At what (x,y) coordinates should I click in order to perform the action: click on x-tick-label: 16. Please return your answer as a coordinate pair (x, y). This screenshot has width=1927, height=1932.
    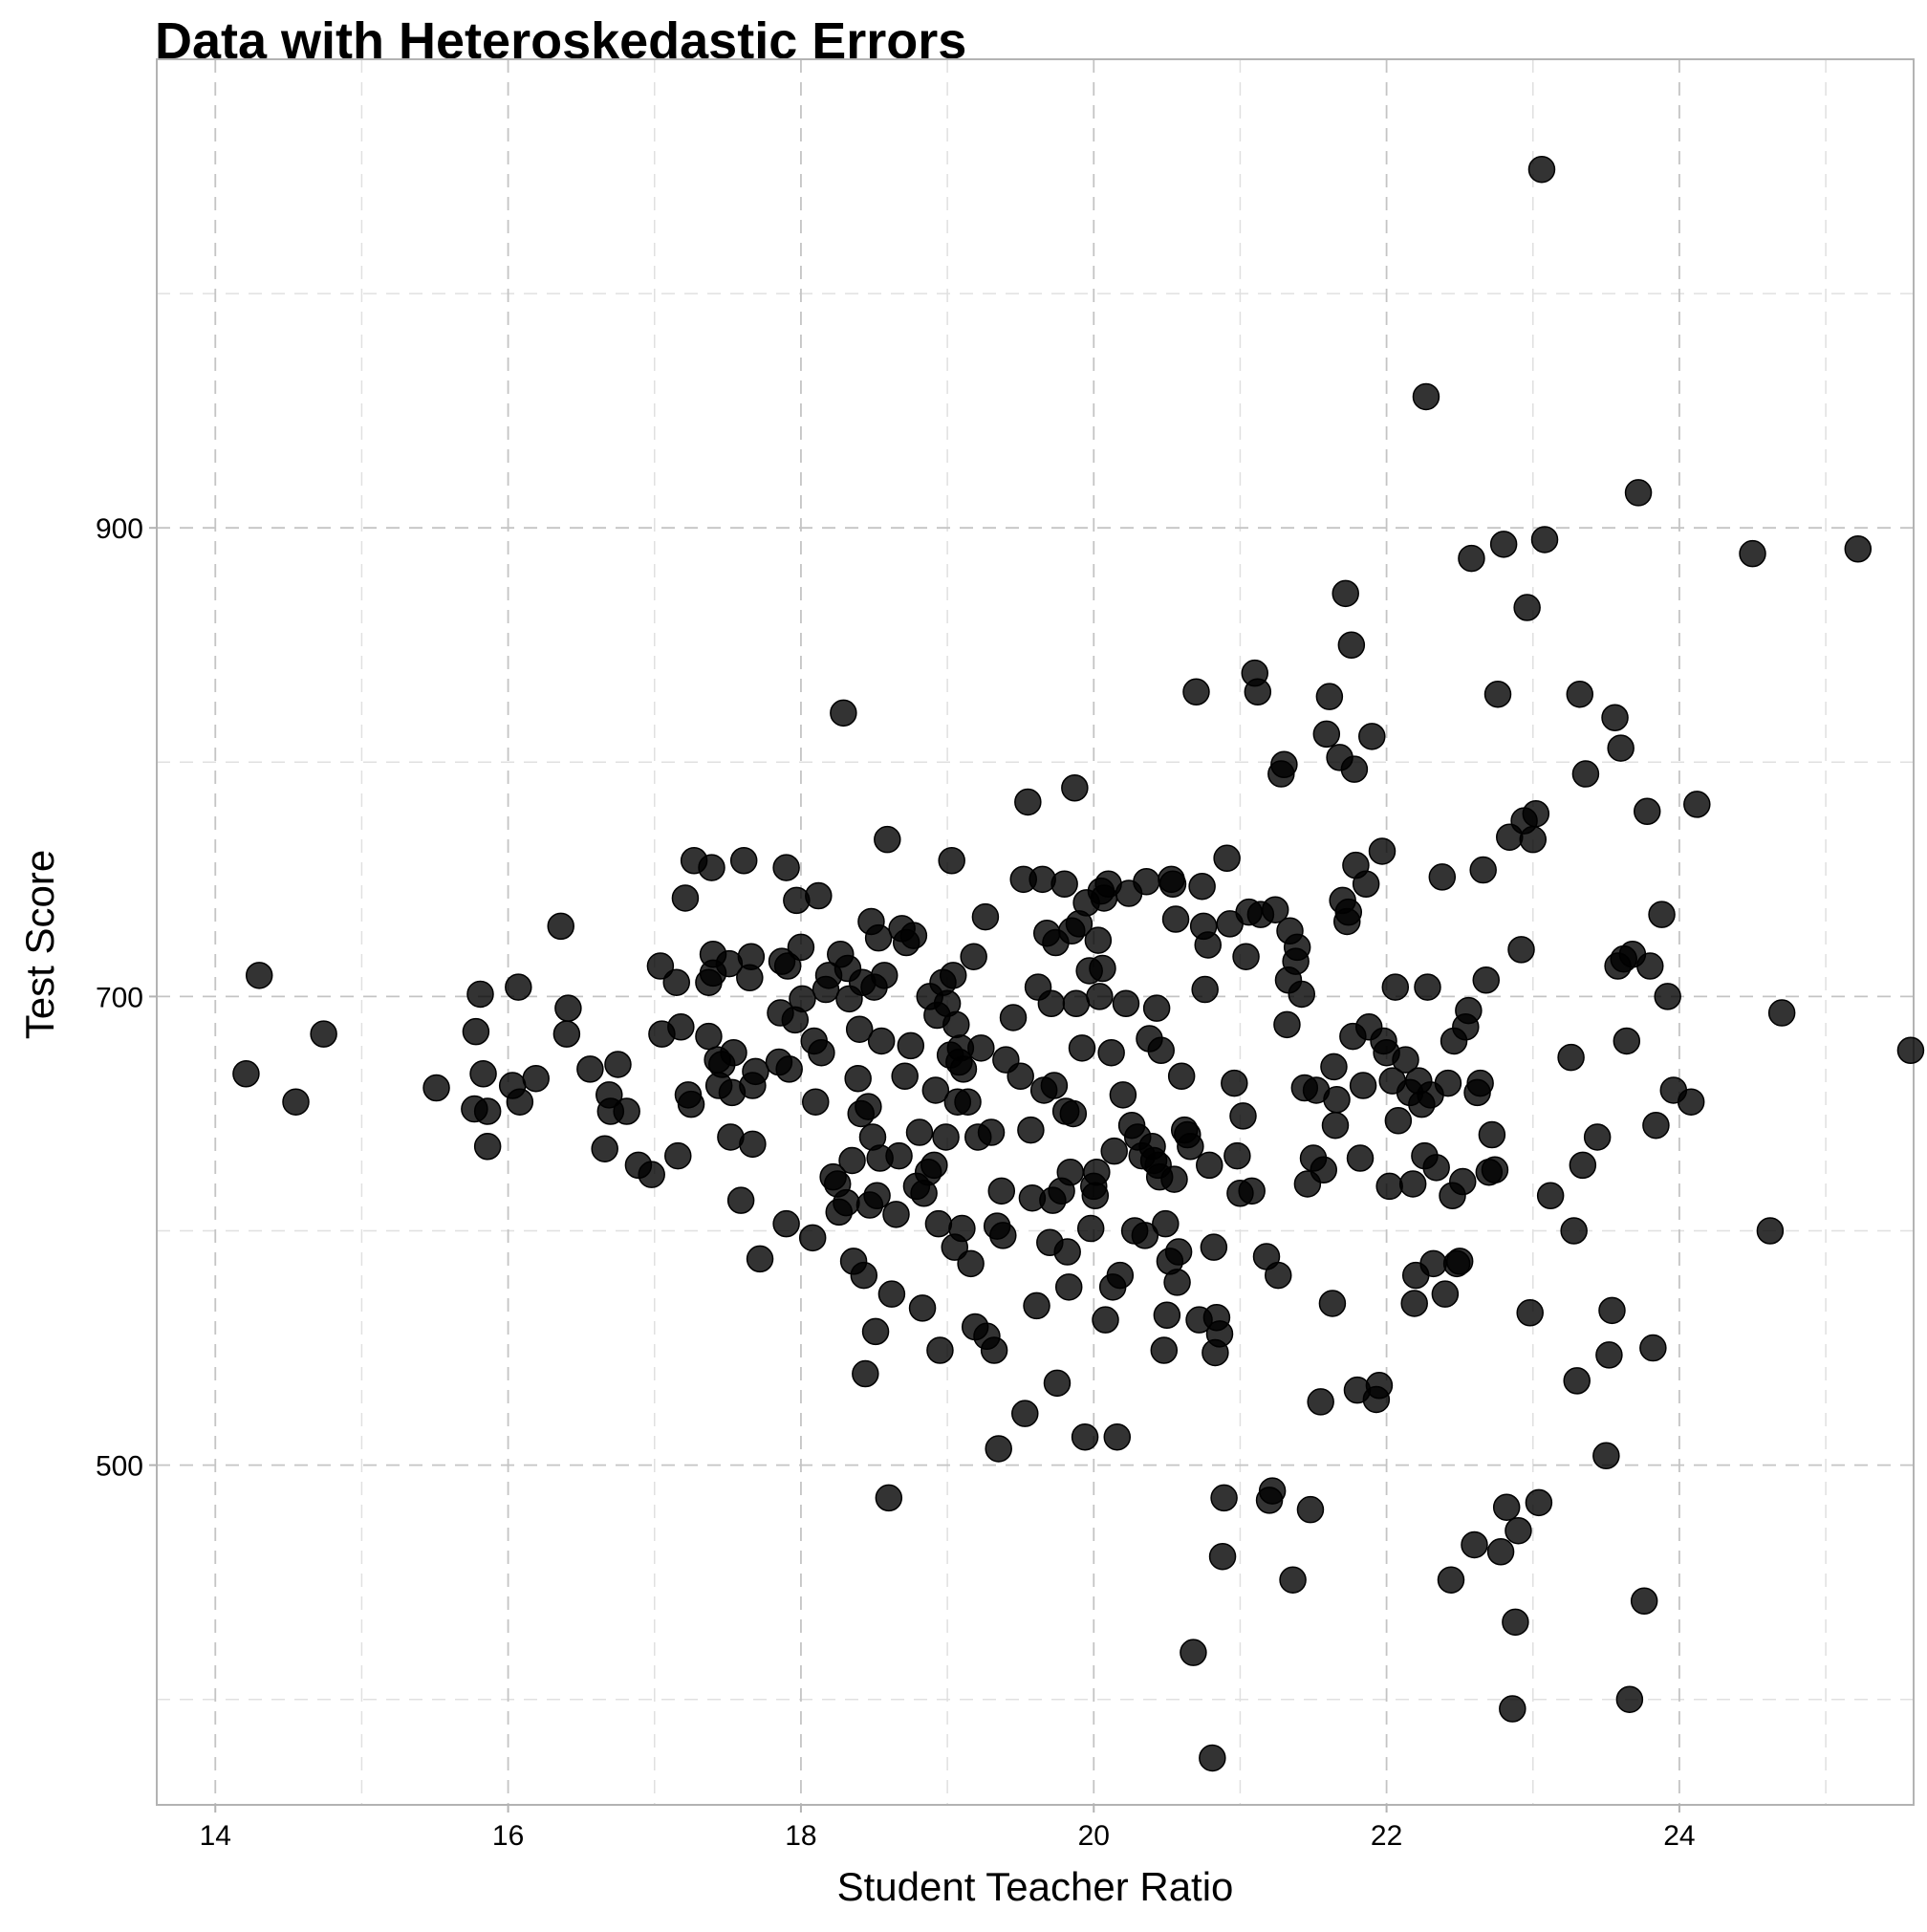
    Looking at the image, I should click on (508, 1836).